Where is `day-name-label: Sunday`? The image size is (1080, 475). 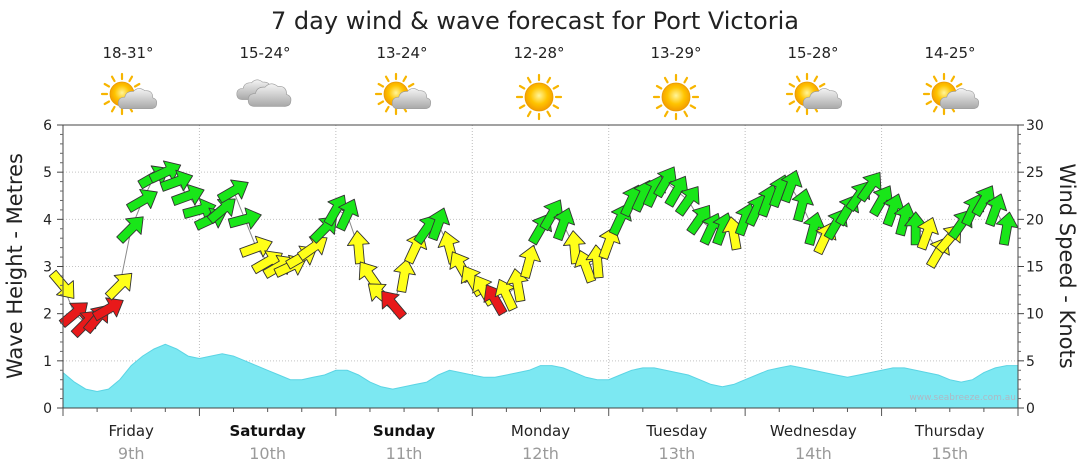 day-name-label: Sunday is located at coordinates (404, 431).